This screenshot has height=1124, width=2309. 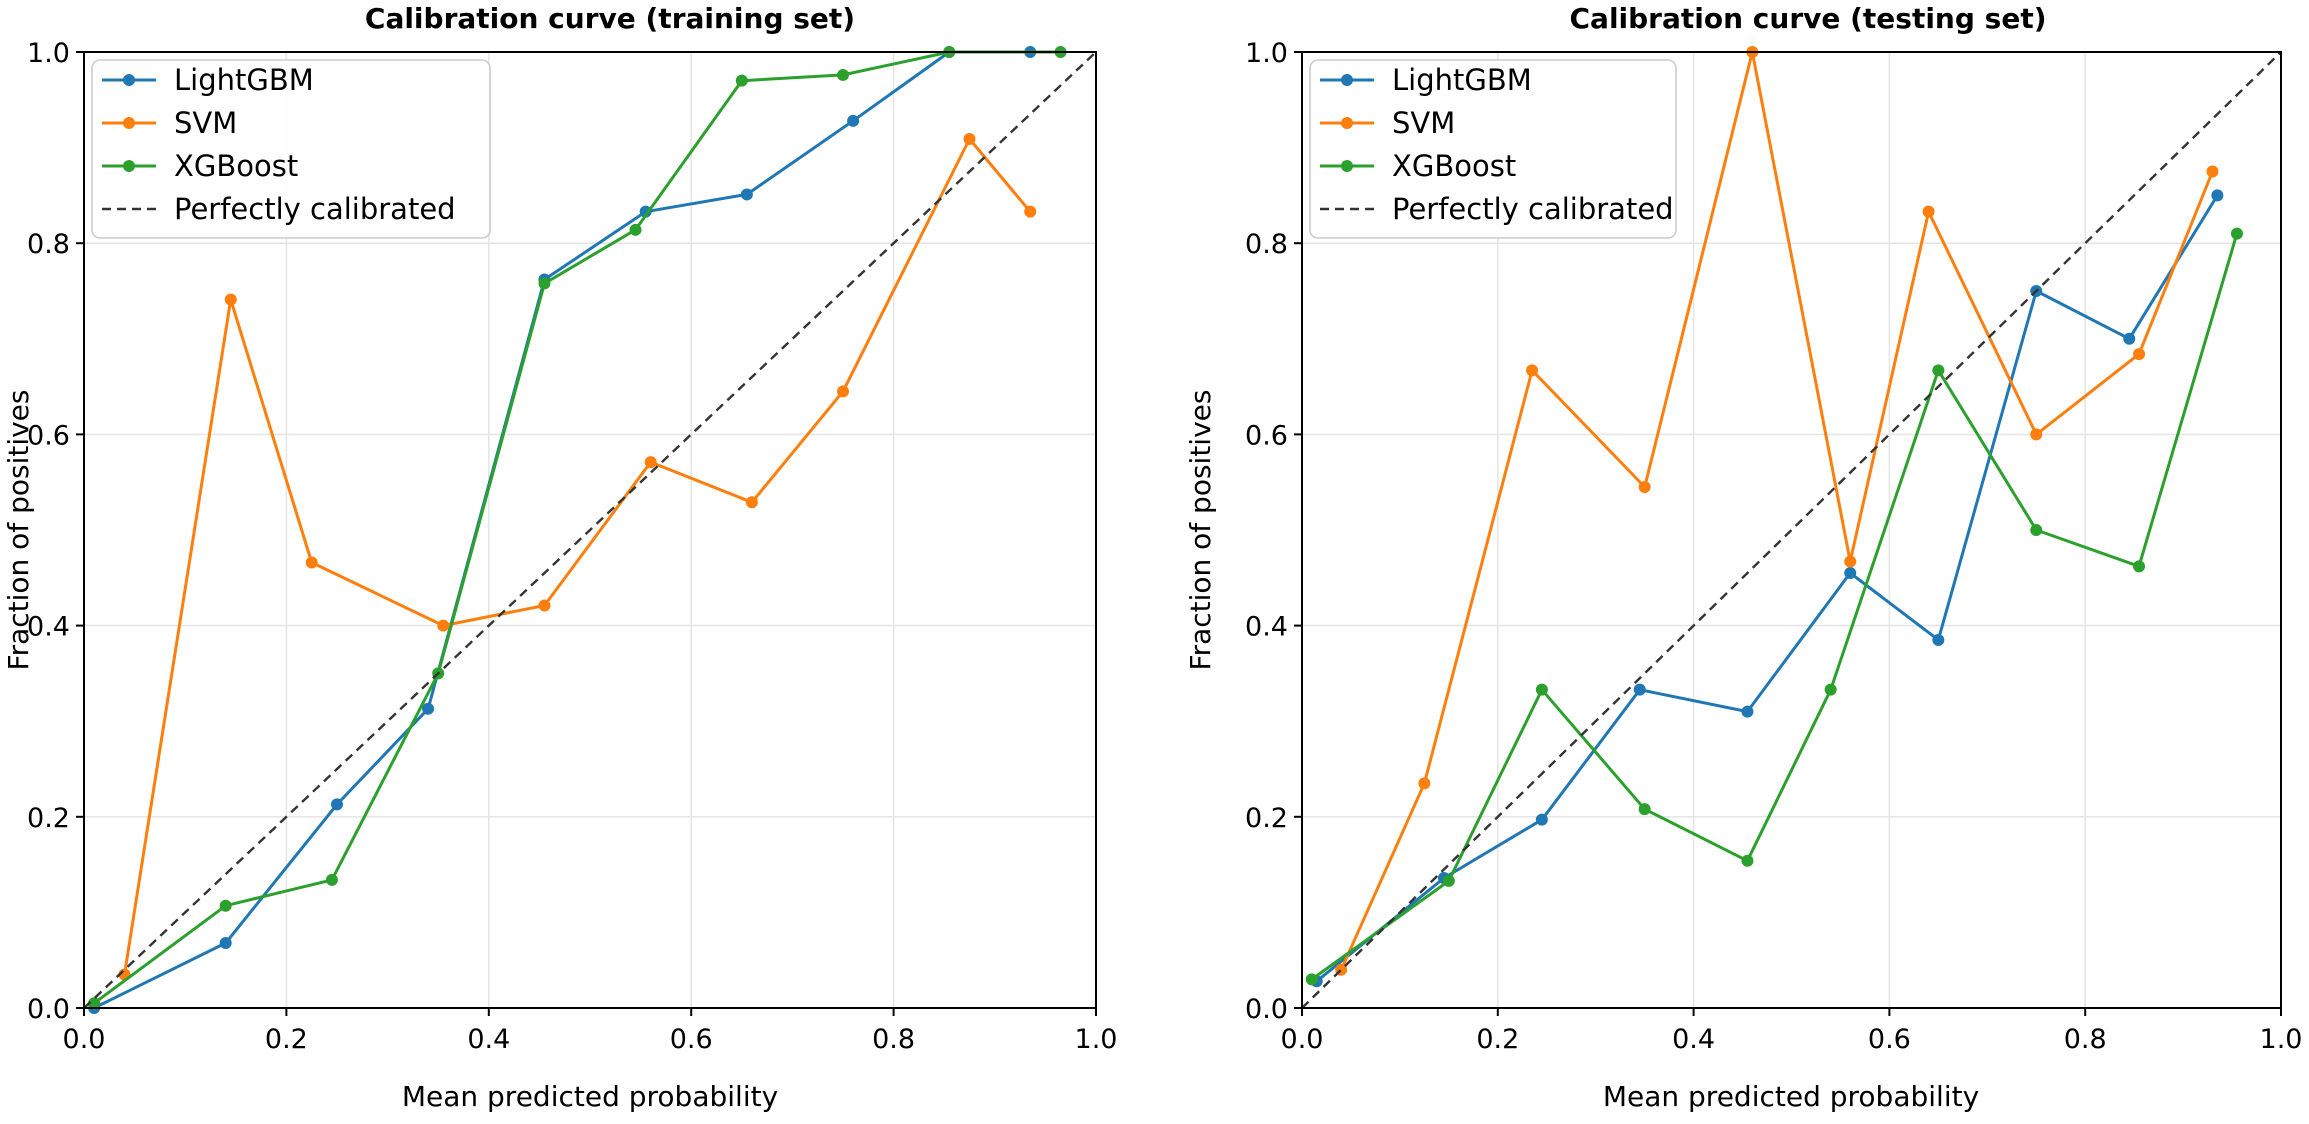 What do you see at coordinates (488, 1039) in the screenshot?
I see `x-tick-label: 0.4` at bounding box center [488, 1039].